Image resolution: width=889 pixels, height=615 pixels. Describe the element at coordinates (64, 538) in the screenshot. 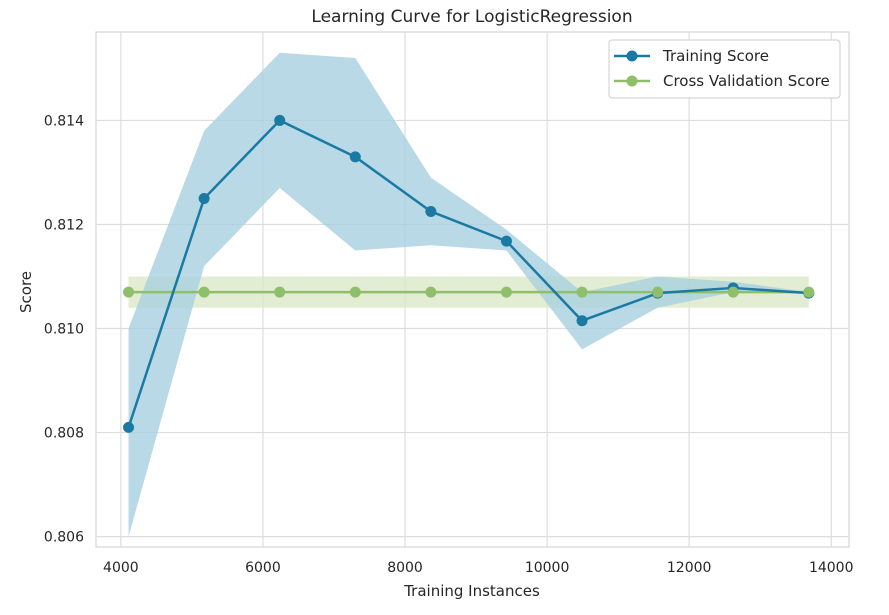

I see `y-tick-label: 0.806` at that location.